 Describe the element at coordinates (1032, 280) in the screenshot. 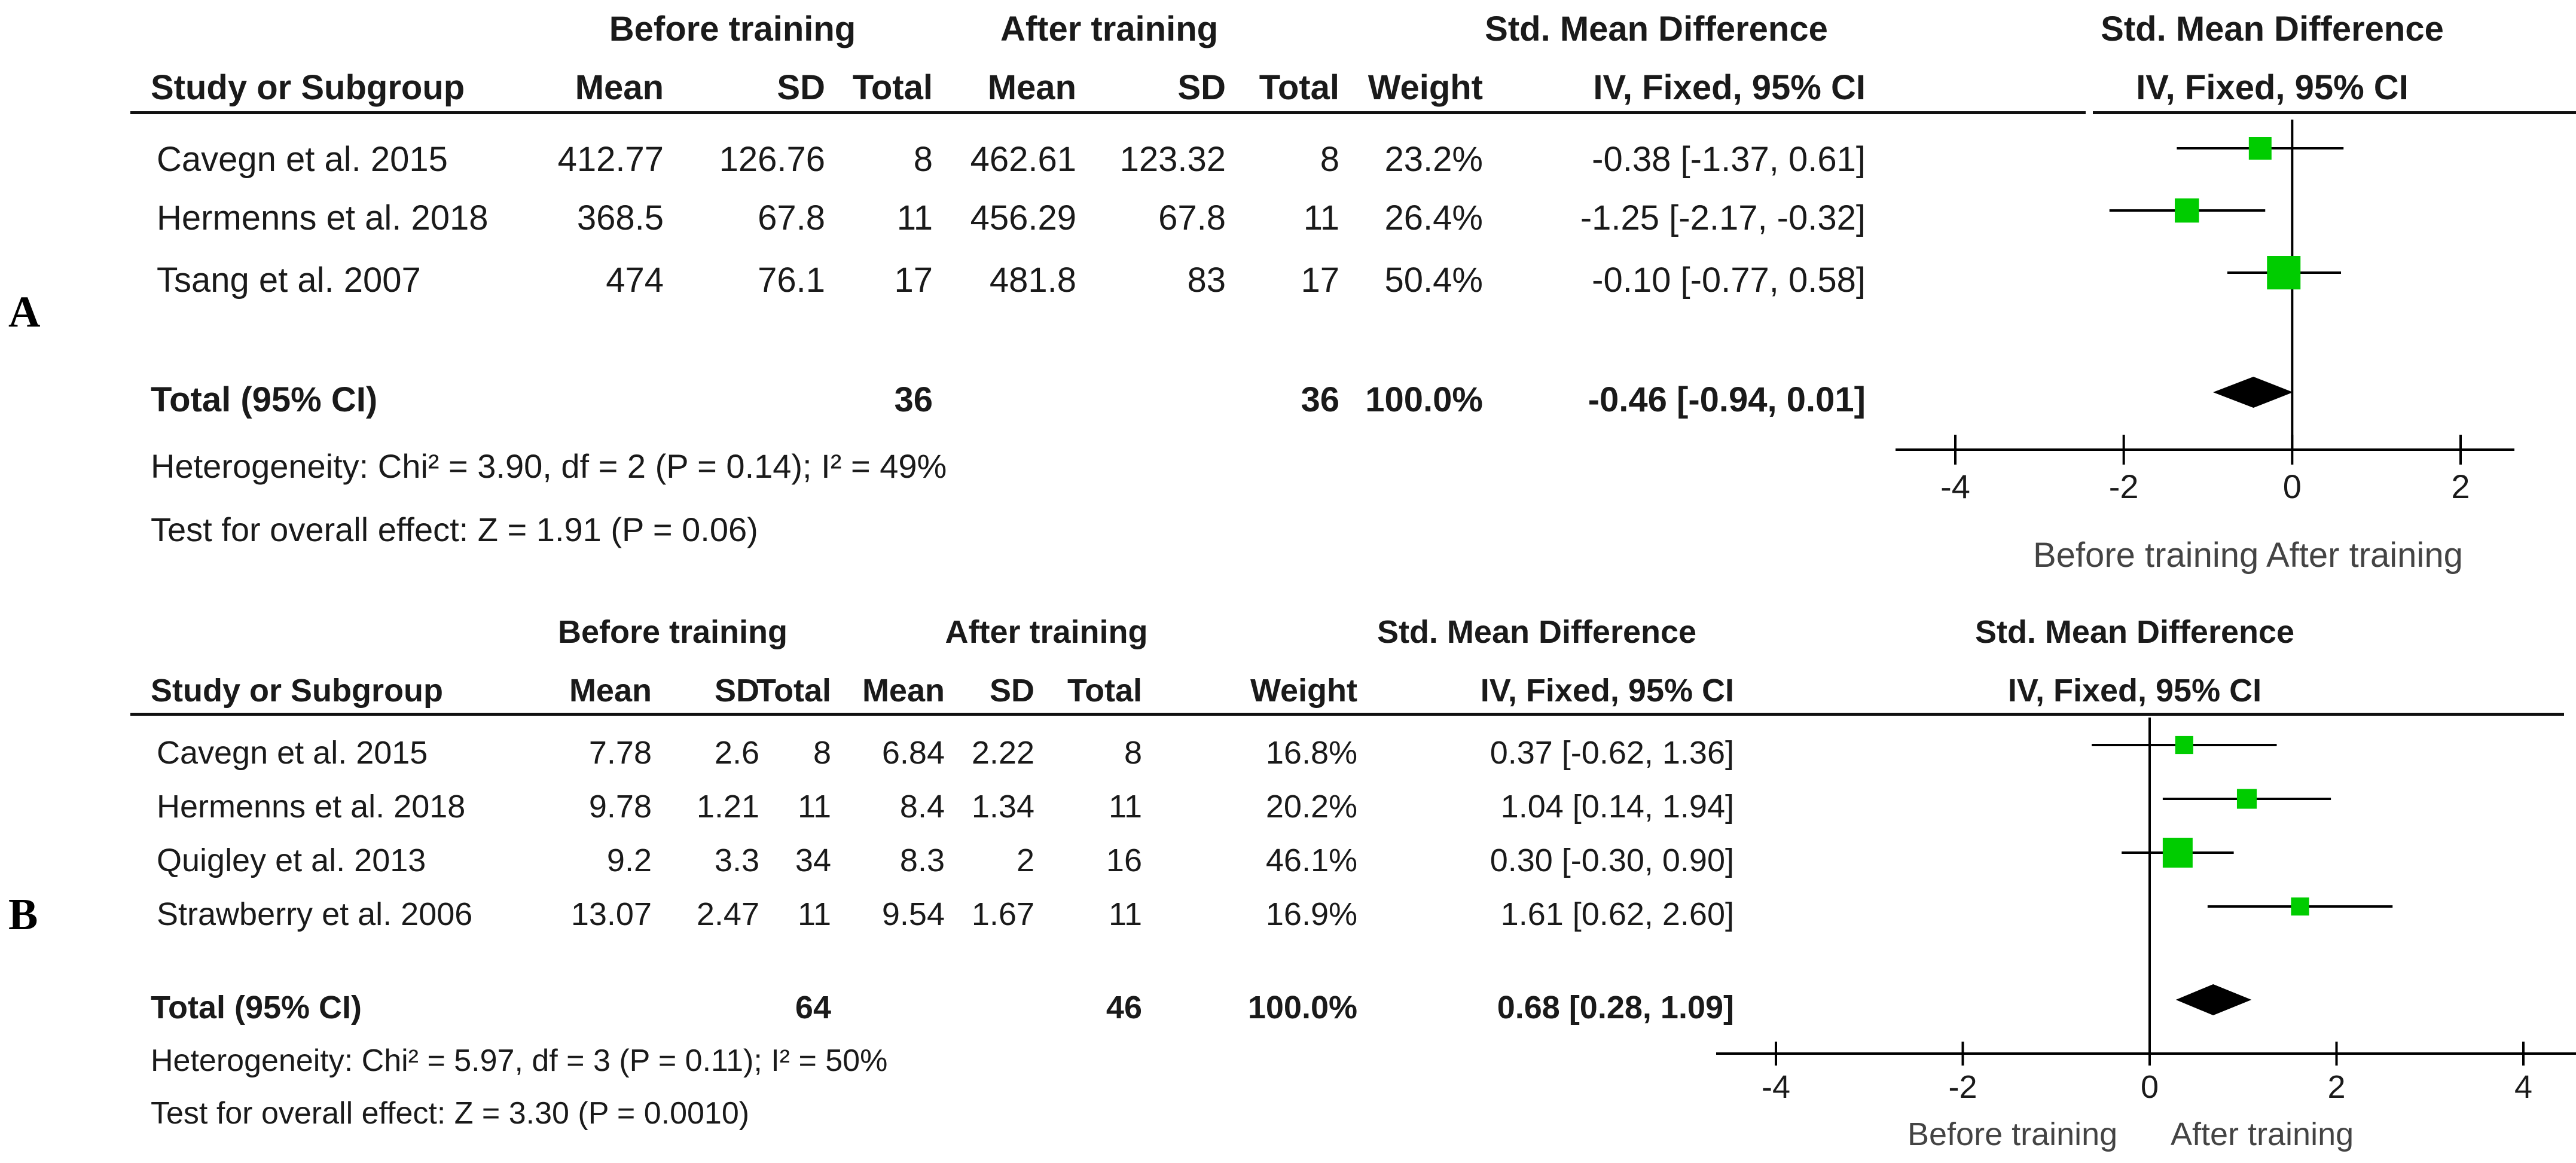

I see `mean-after: 481.8` at that location.